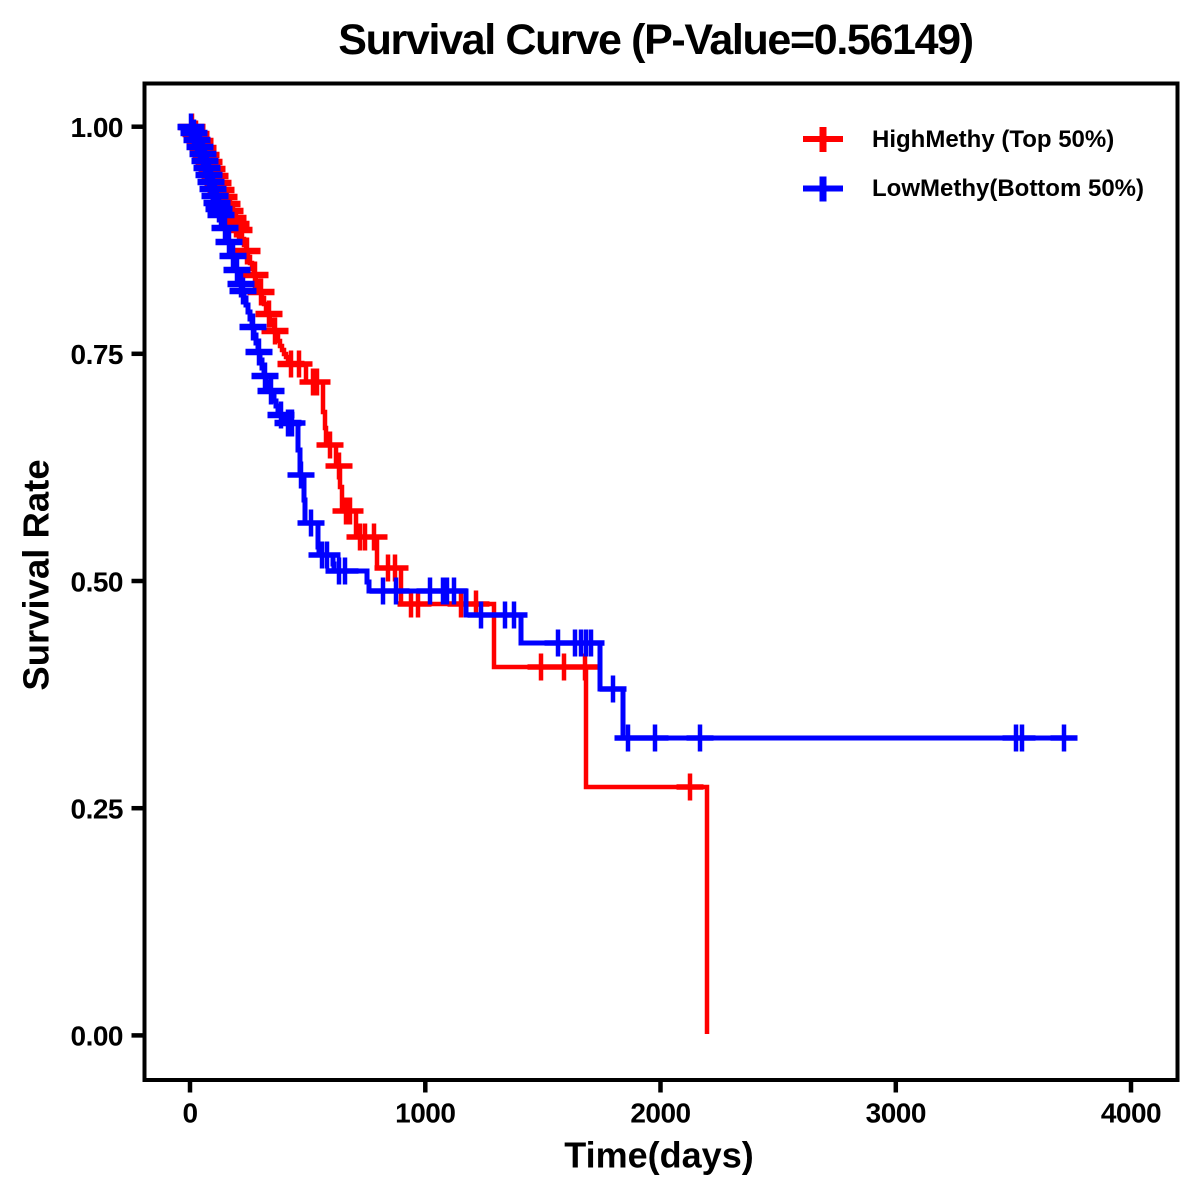 This screenshot has height=1200, width=1200. Describe the element at coordinates (97, 1036) in the screenshot. I see `svg-text: 0.00` at that location.